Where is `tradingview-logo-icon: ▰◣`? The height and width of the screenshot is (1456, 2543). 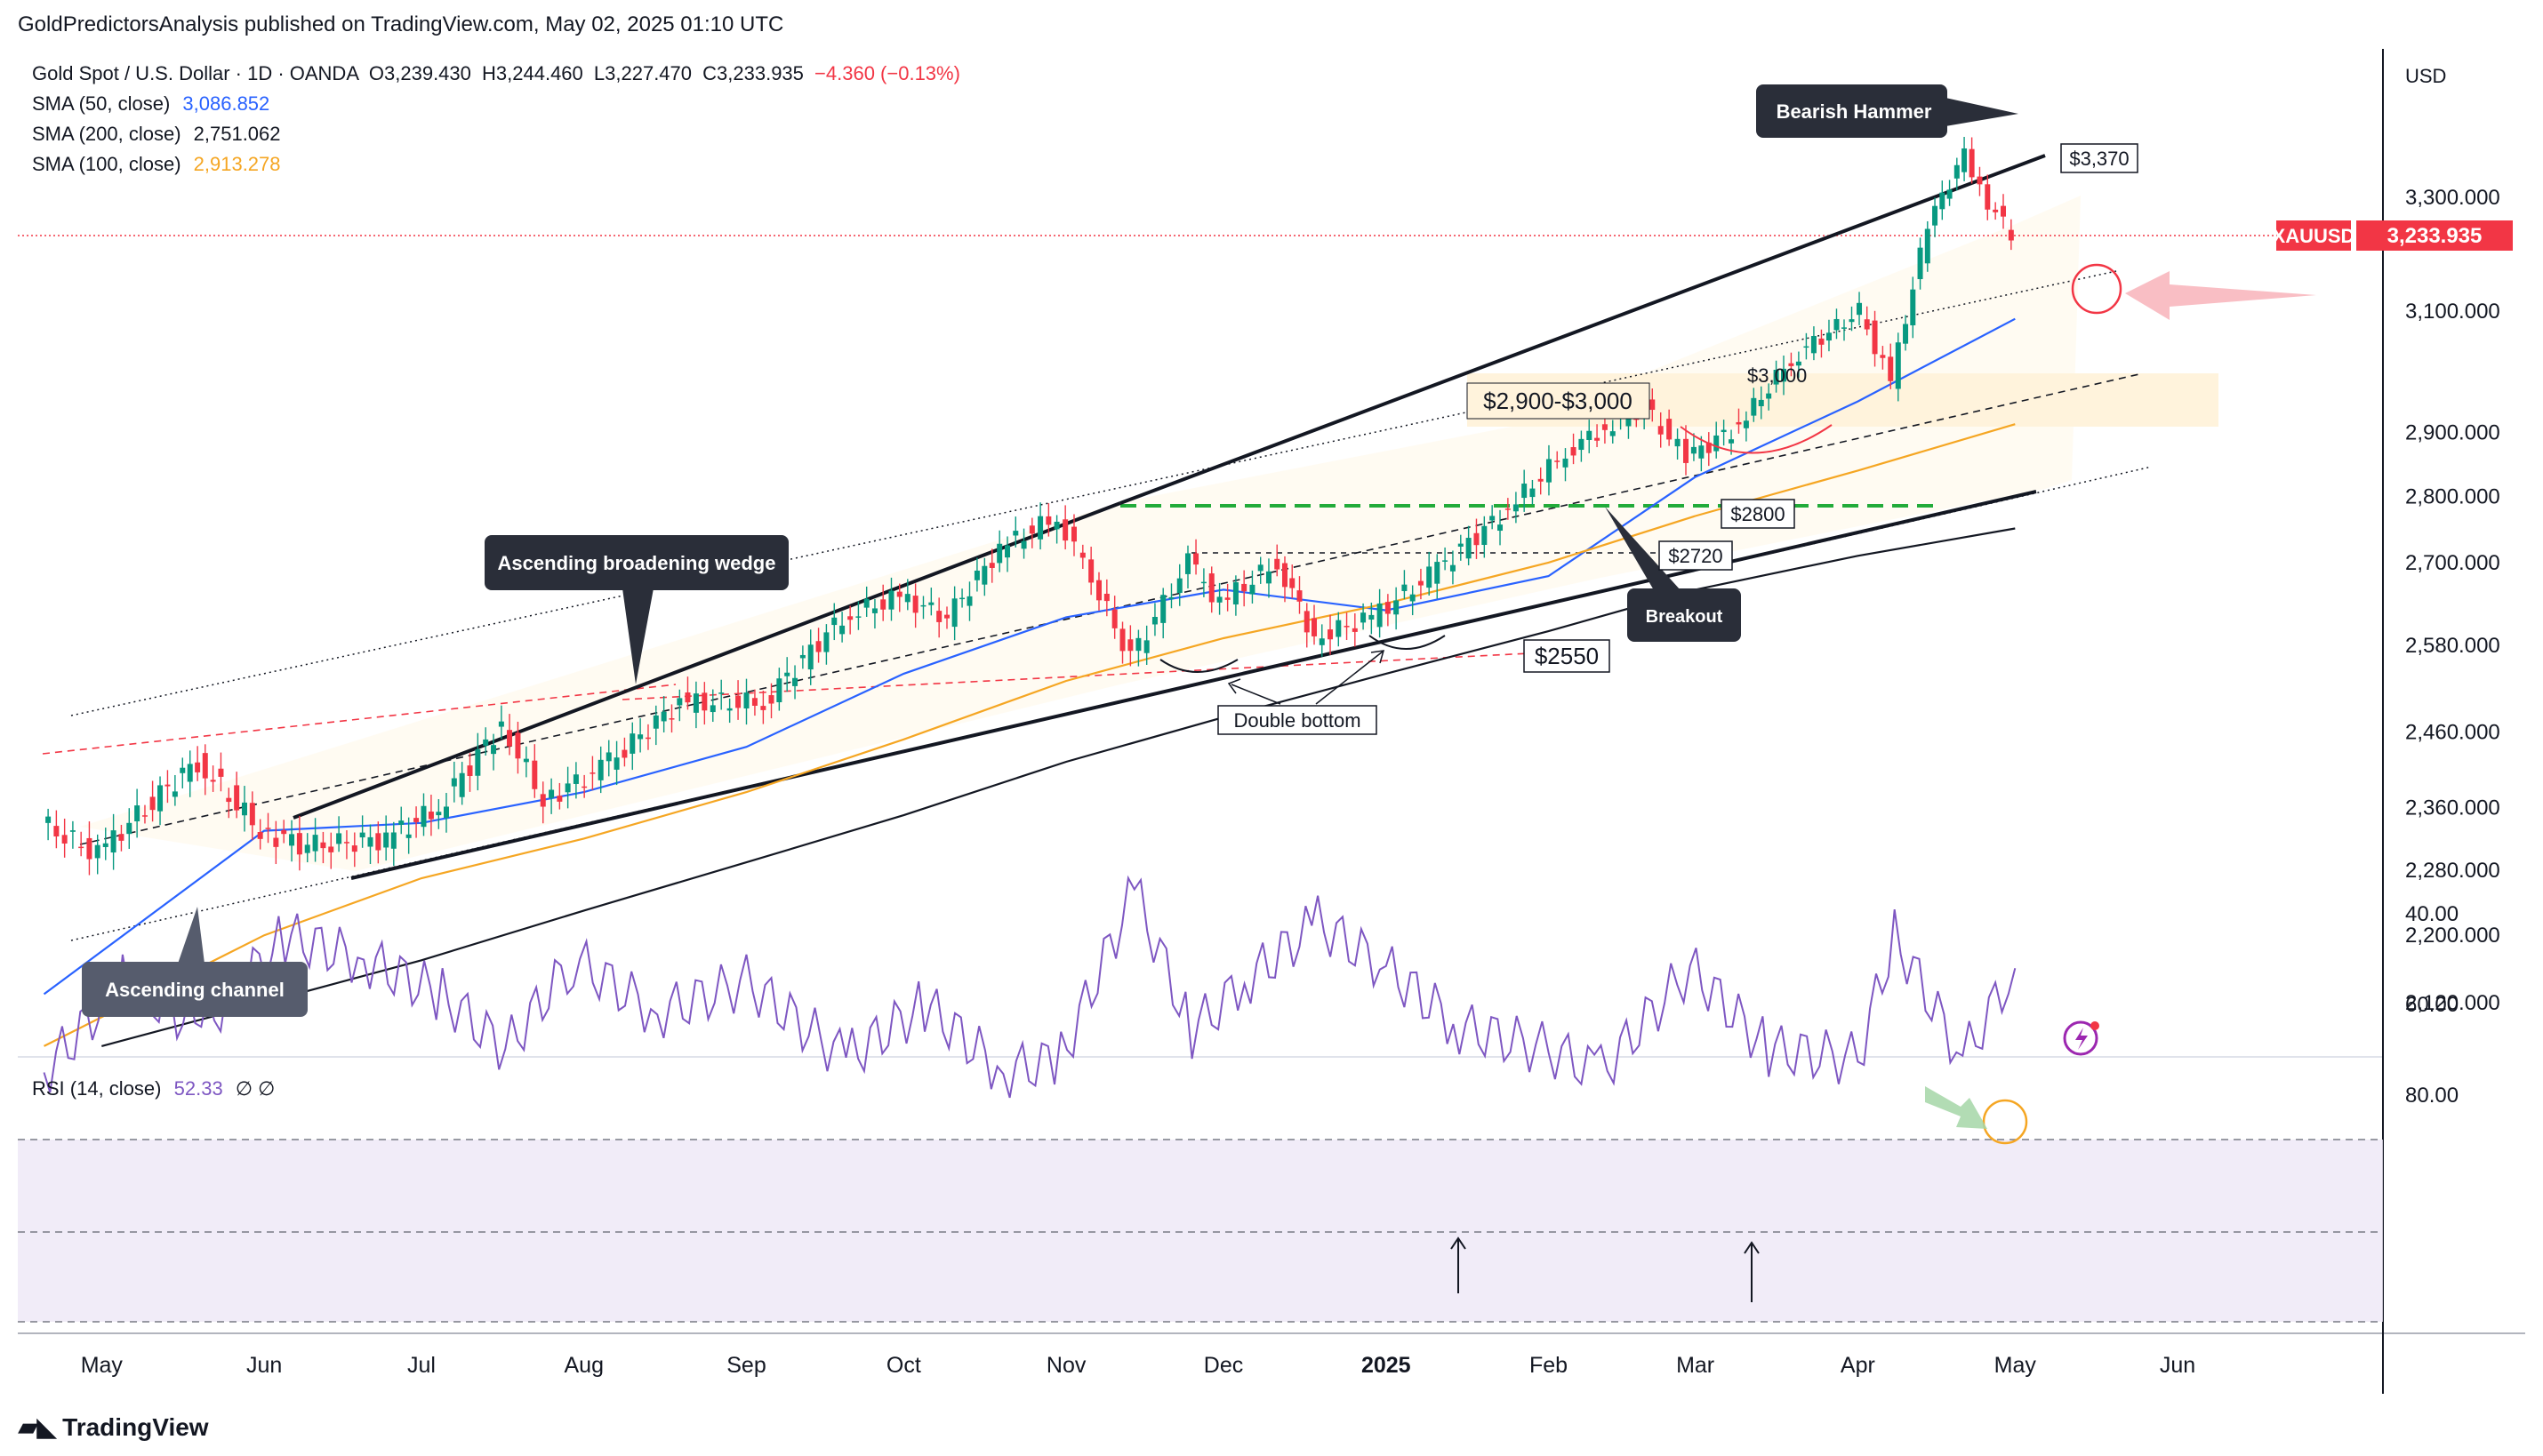
tradingview-logo-icon: ▰◣ is located at coordinates (37, 1427).